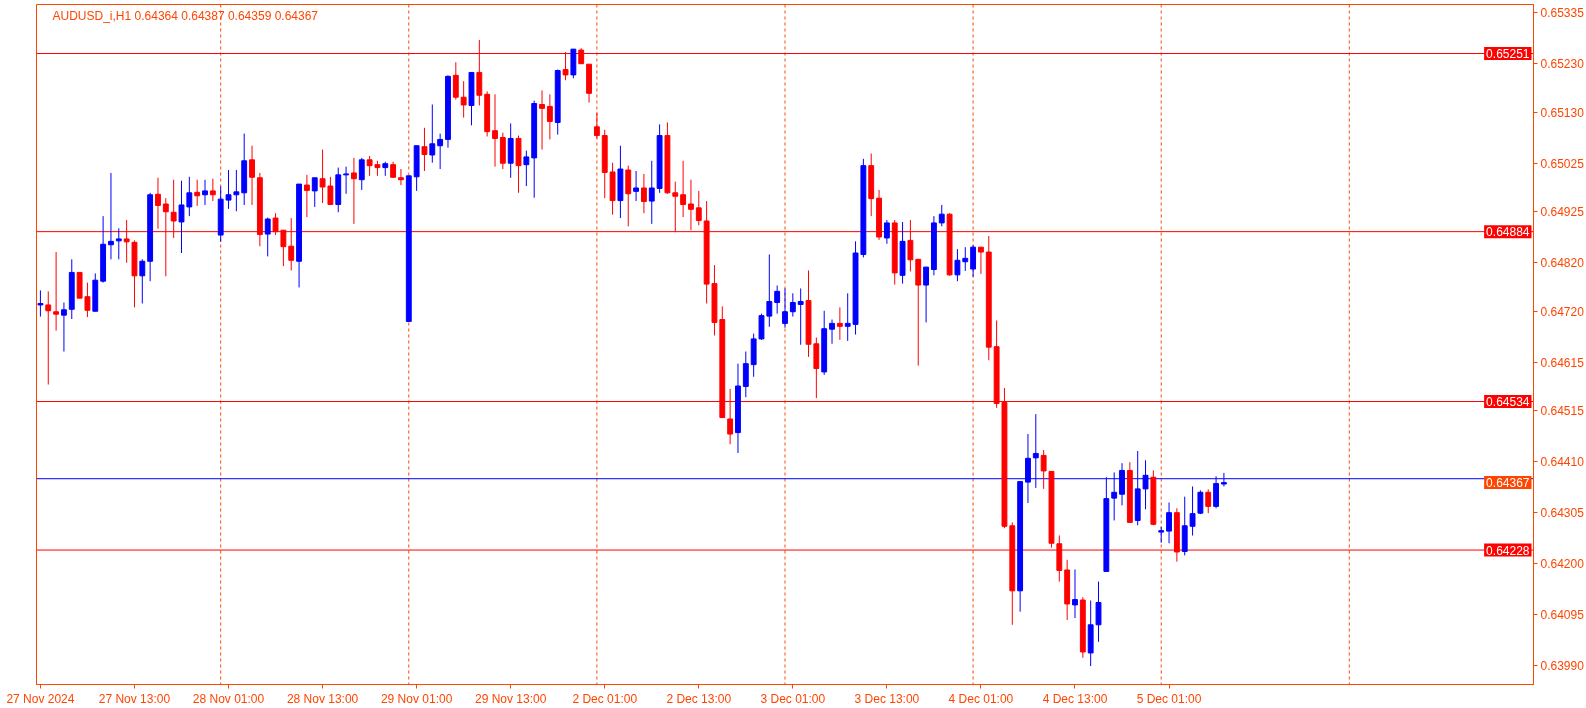  Describe the element at coordinates (40, 698) in the screenshot. I see `x-tick-label: 27 Nov 2024` at that location.